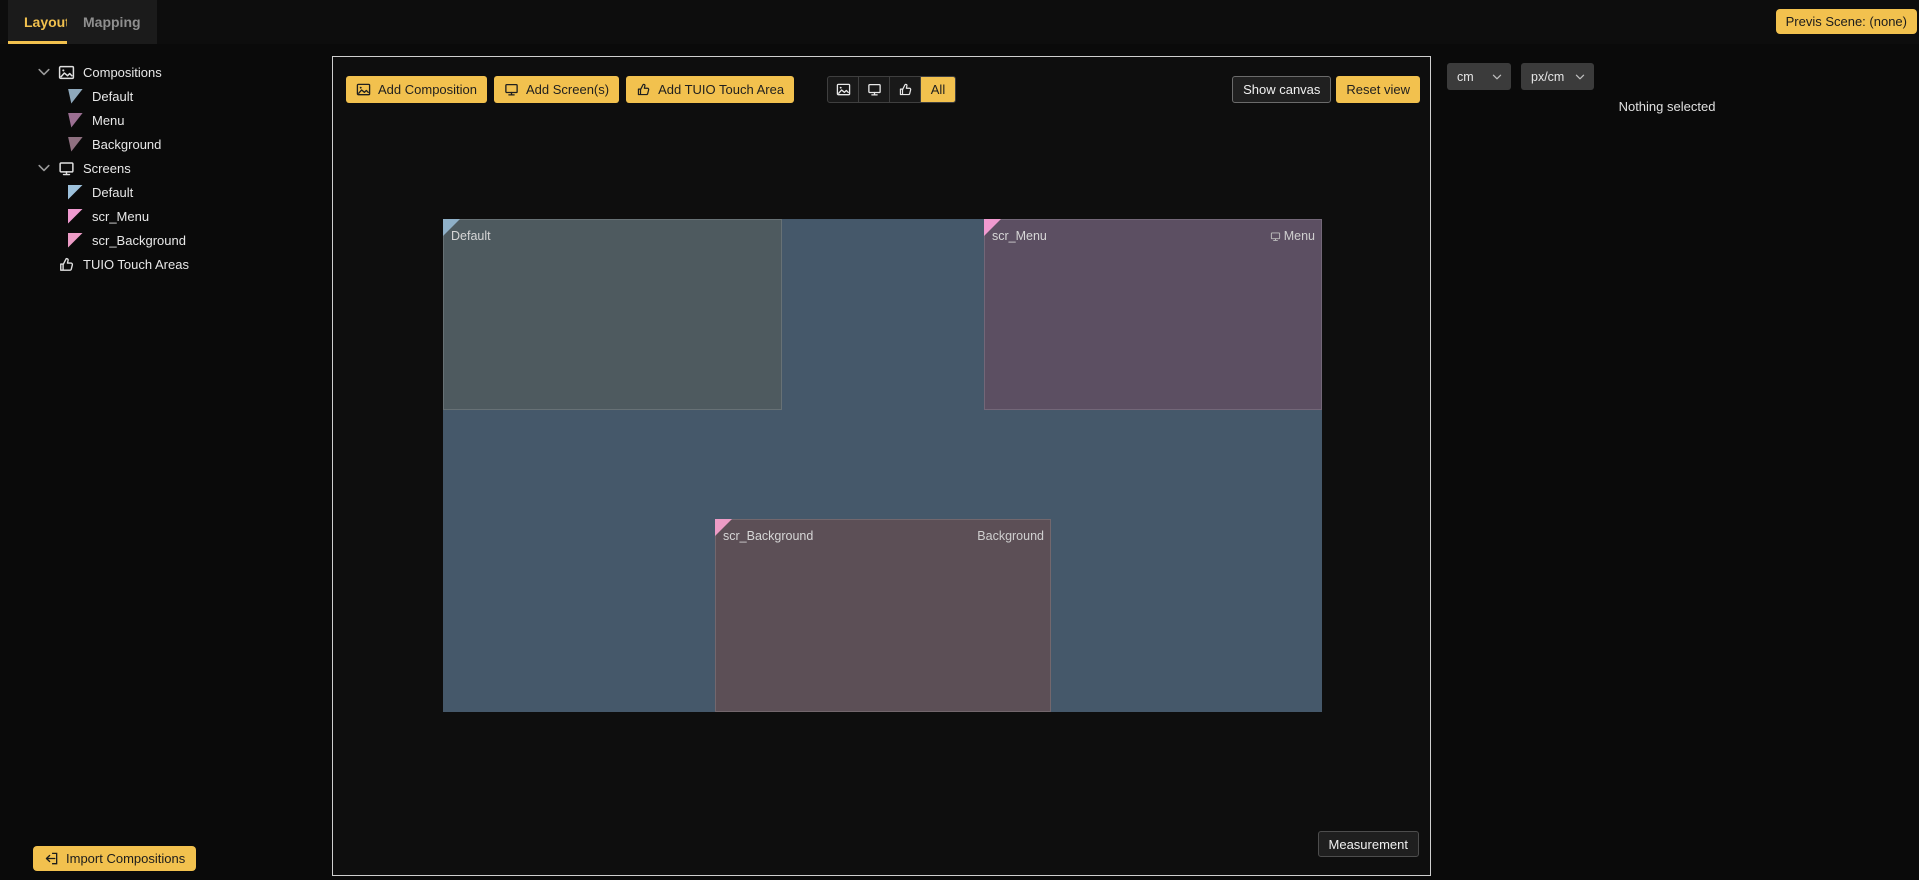 This screenshot has height=880, width=1919. Describe the element at coordinates (165, 144) in the screenshot. I see `tree-item-composition-background: Background` at that location.